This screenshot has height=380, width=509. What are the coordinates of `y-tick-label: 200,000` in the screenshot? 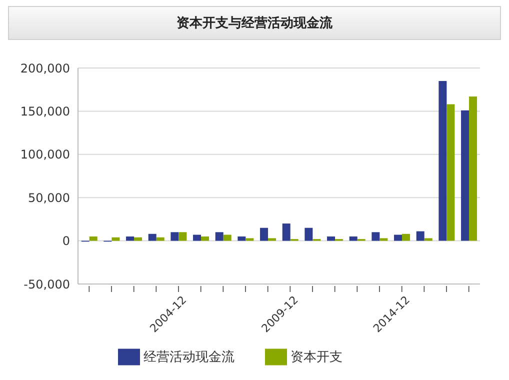 It's located at (45, 68).